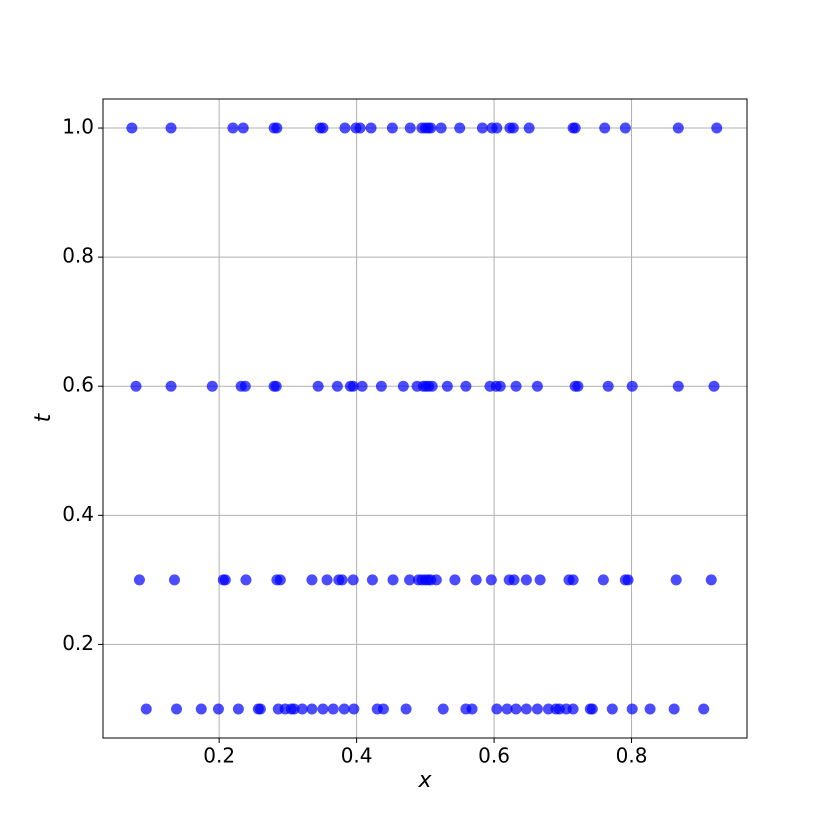 This screenshot has height=830, width=830. Describe the element at coordinates (78, 385) in the screenshot. I see `y-tick-label: 0.6` at that location.